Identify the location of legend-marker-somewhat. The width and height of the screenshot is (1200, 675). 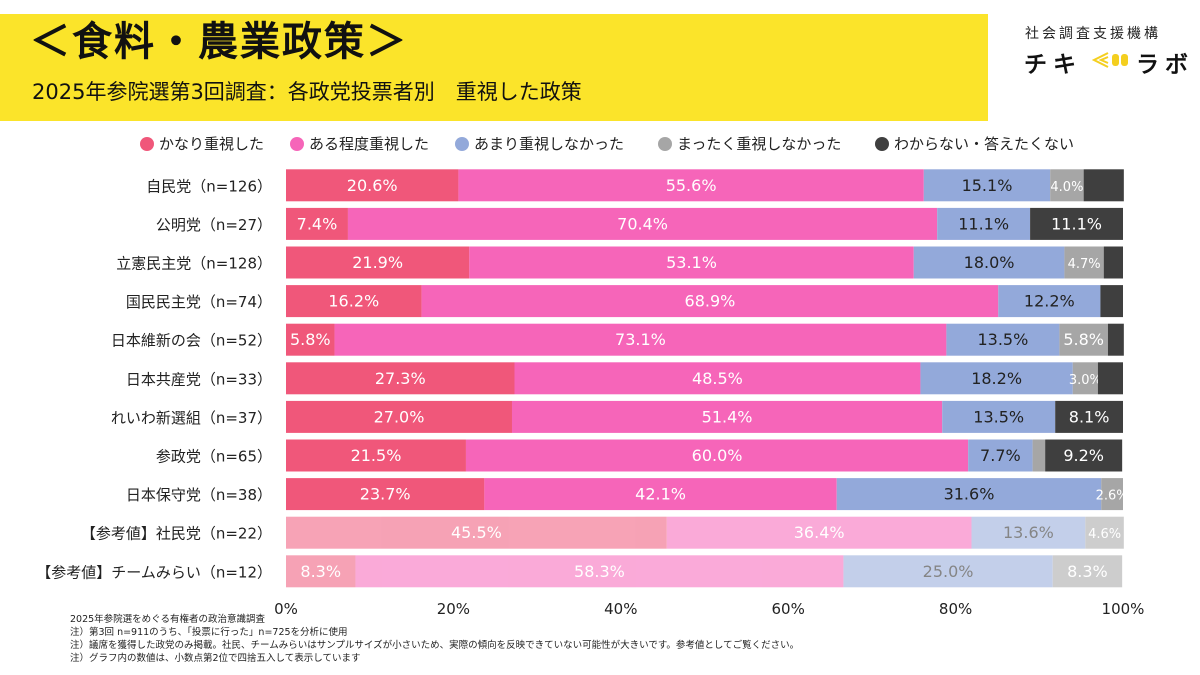
(297, 144).